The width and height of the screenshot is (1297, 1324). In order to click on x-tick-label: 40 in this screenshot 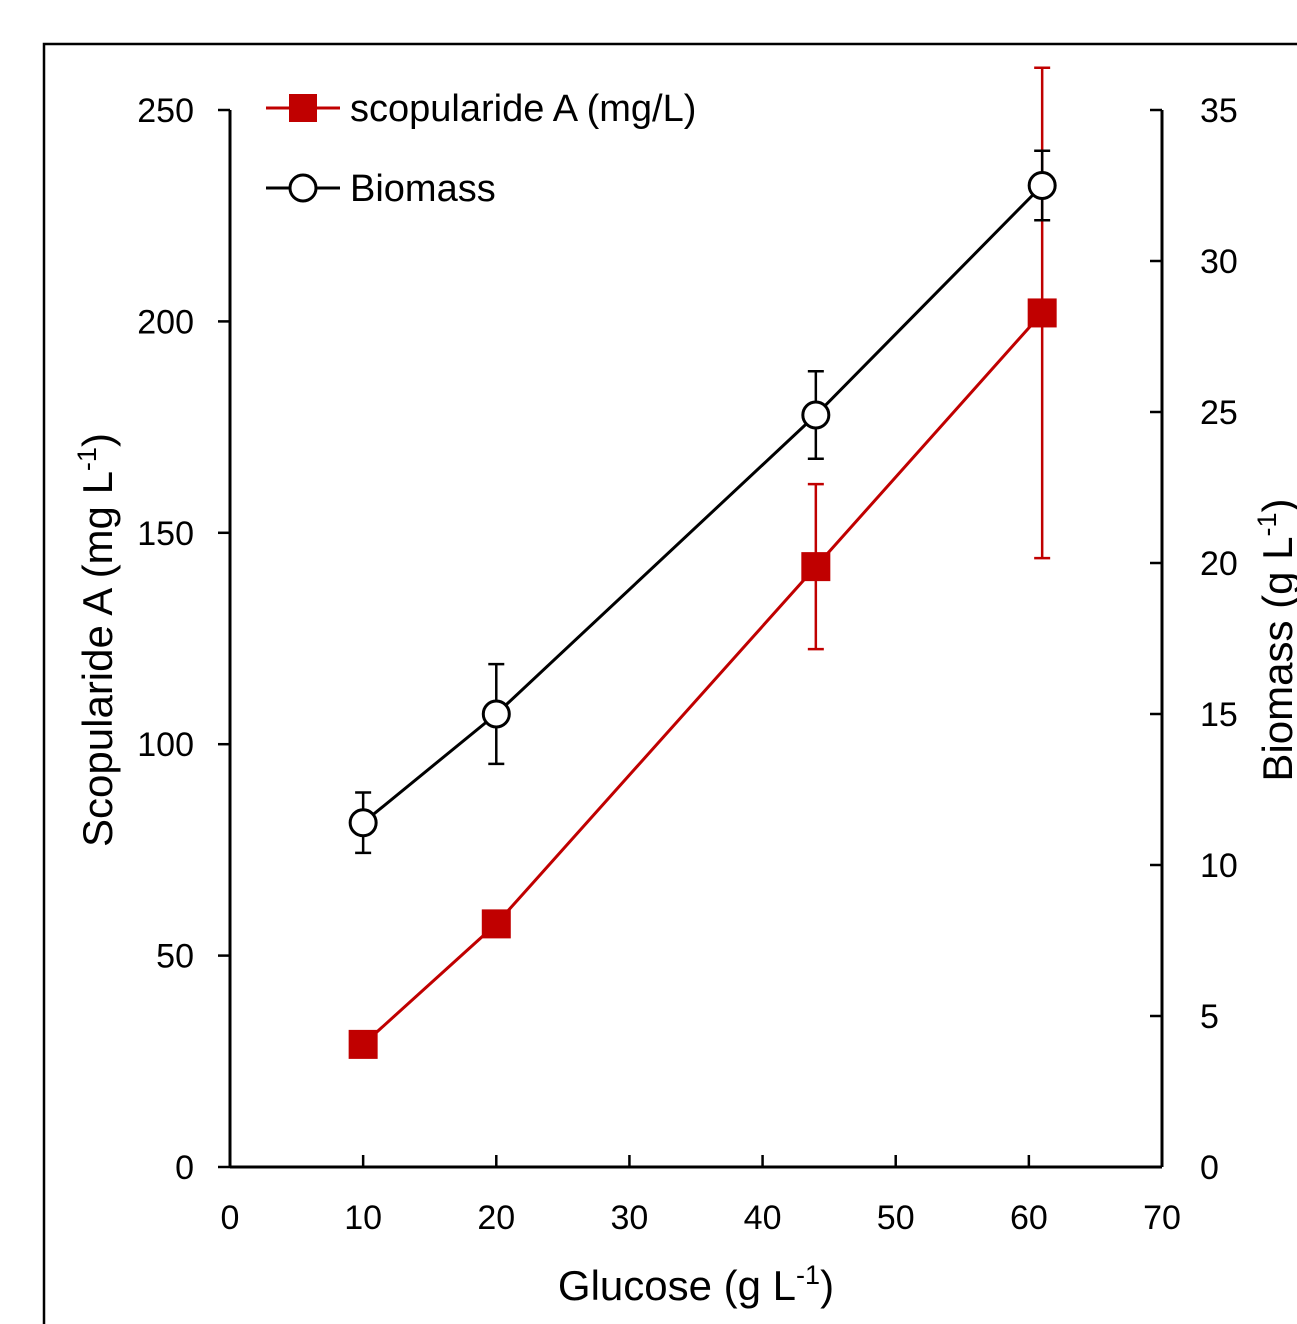, I will do `click(763, 1218)`.